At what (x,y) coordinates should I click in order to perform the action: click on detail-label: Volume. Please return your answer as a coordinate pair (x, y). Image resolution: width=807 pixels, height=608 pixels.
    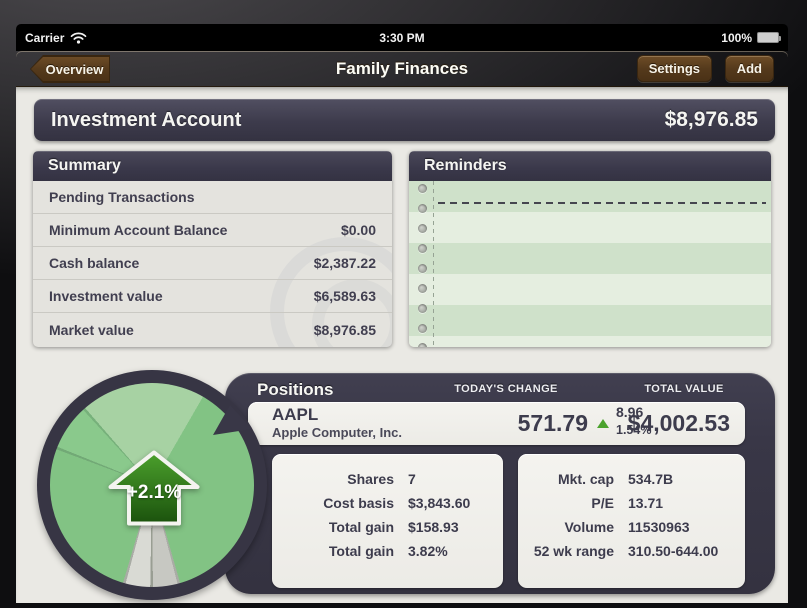
    Looking at the image, I should click on (589, 527).